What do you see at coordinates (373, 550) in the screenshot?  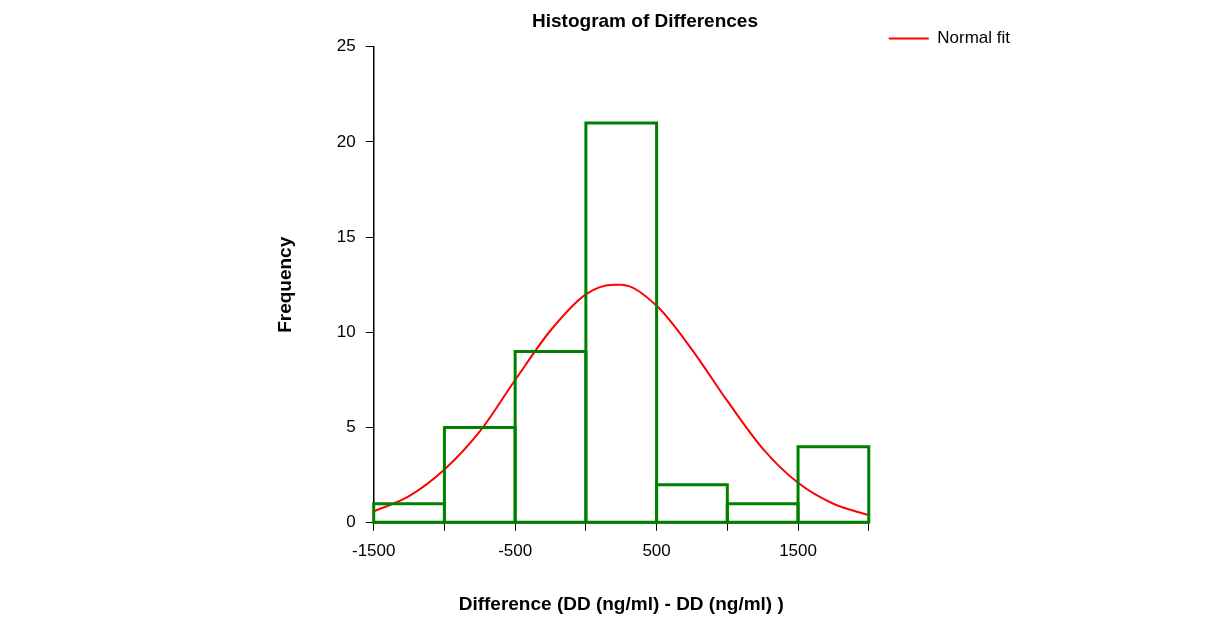 I see `x-tick-label: -1500` at bounding box center [373, 550].